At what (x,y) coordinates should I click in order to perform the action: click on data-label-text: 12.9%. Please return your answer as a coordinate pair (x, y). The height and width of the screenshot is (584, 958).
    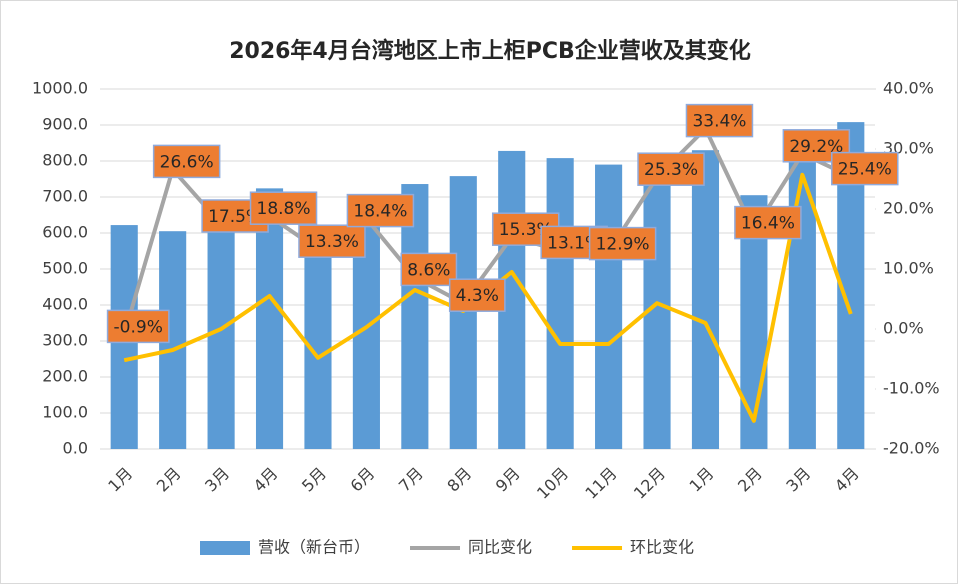
    Looking at the image, I should click on (623, 245).